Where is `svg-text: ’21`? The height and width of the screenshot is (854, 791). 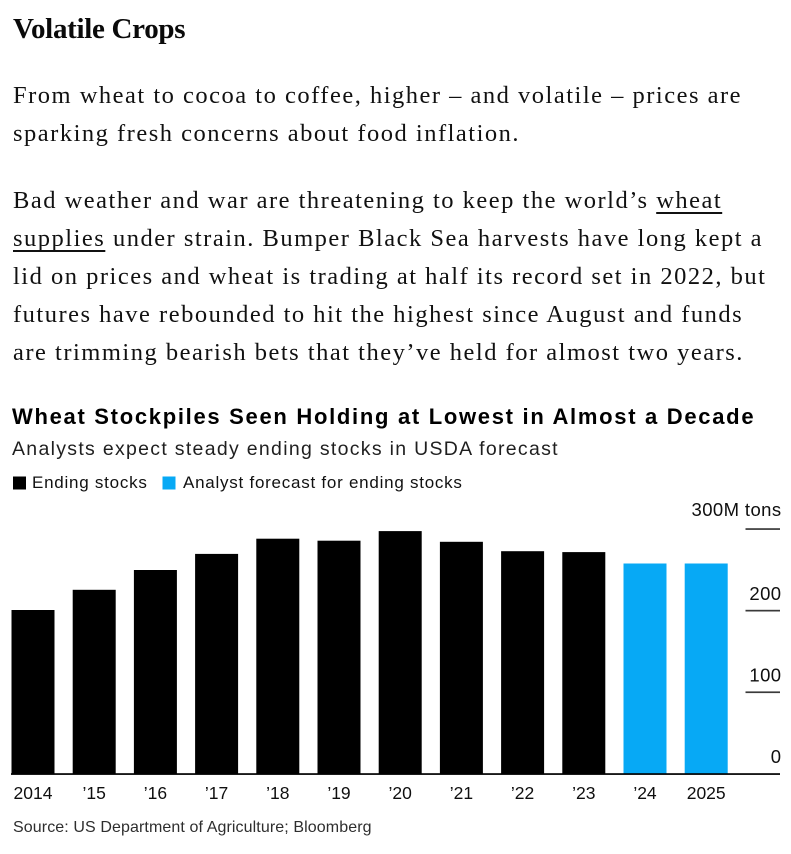 svg-text: ’21 is located at coordinates (461, 793).